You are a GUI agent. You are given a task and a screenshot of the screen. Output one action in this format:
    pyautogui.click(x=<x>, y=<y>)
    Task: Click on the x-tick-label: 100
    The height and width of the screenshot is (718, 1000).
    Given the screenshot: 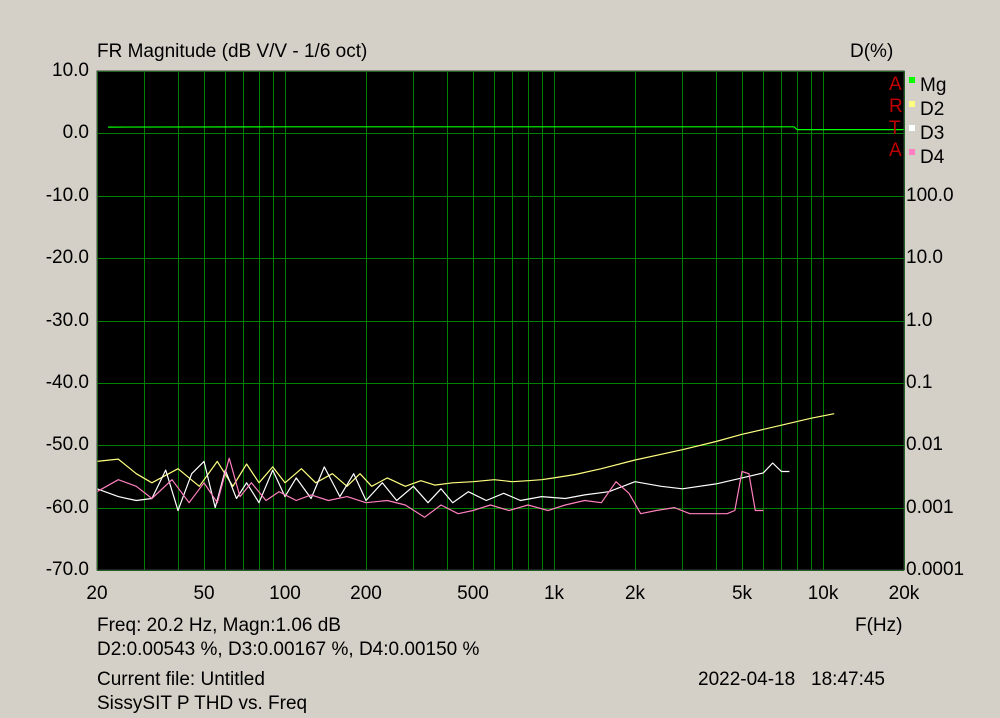 What is the action you would take?
    pyautogui.click(x=285, y=593)
    